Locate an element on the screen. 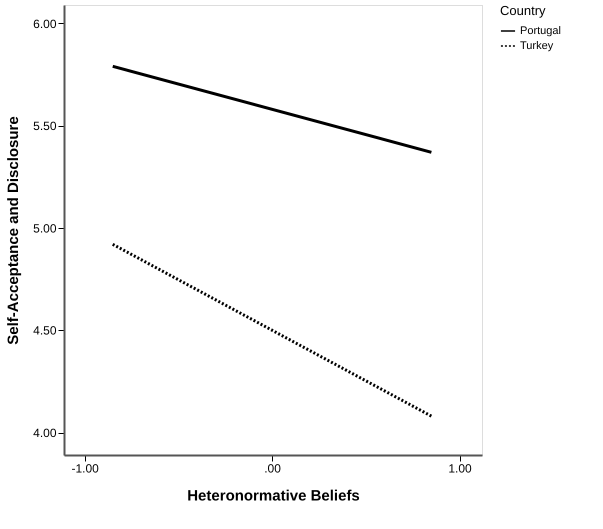 The width and height of the screenshot is (603, 529). legend-title: Country is located at coordinates (523, 10).